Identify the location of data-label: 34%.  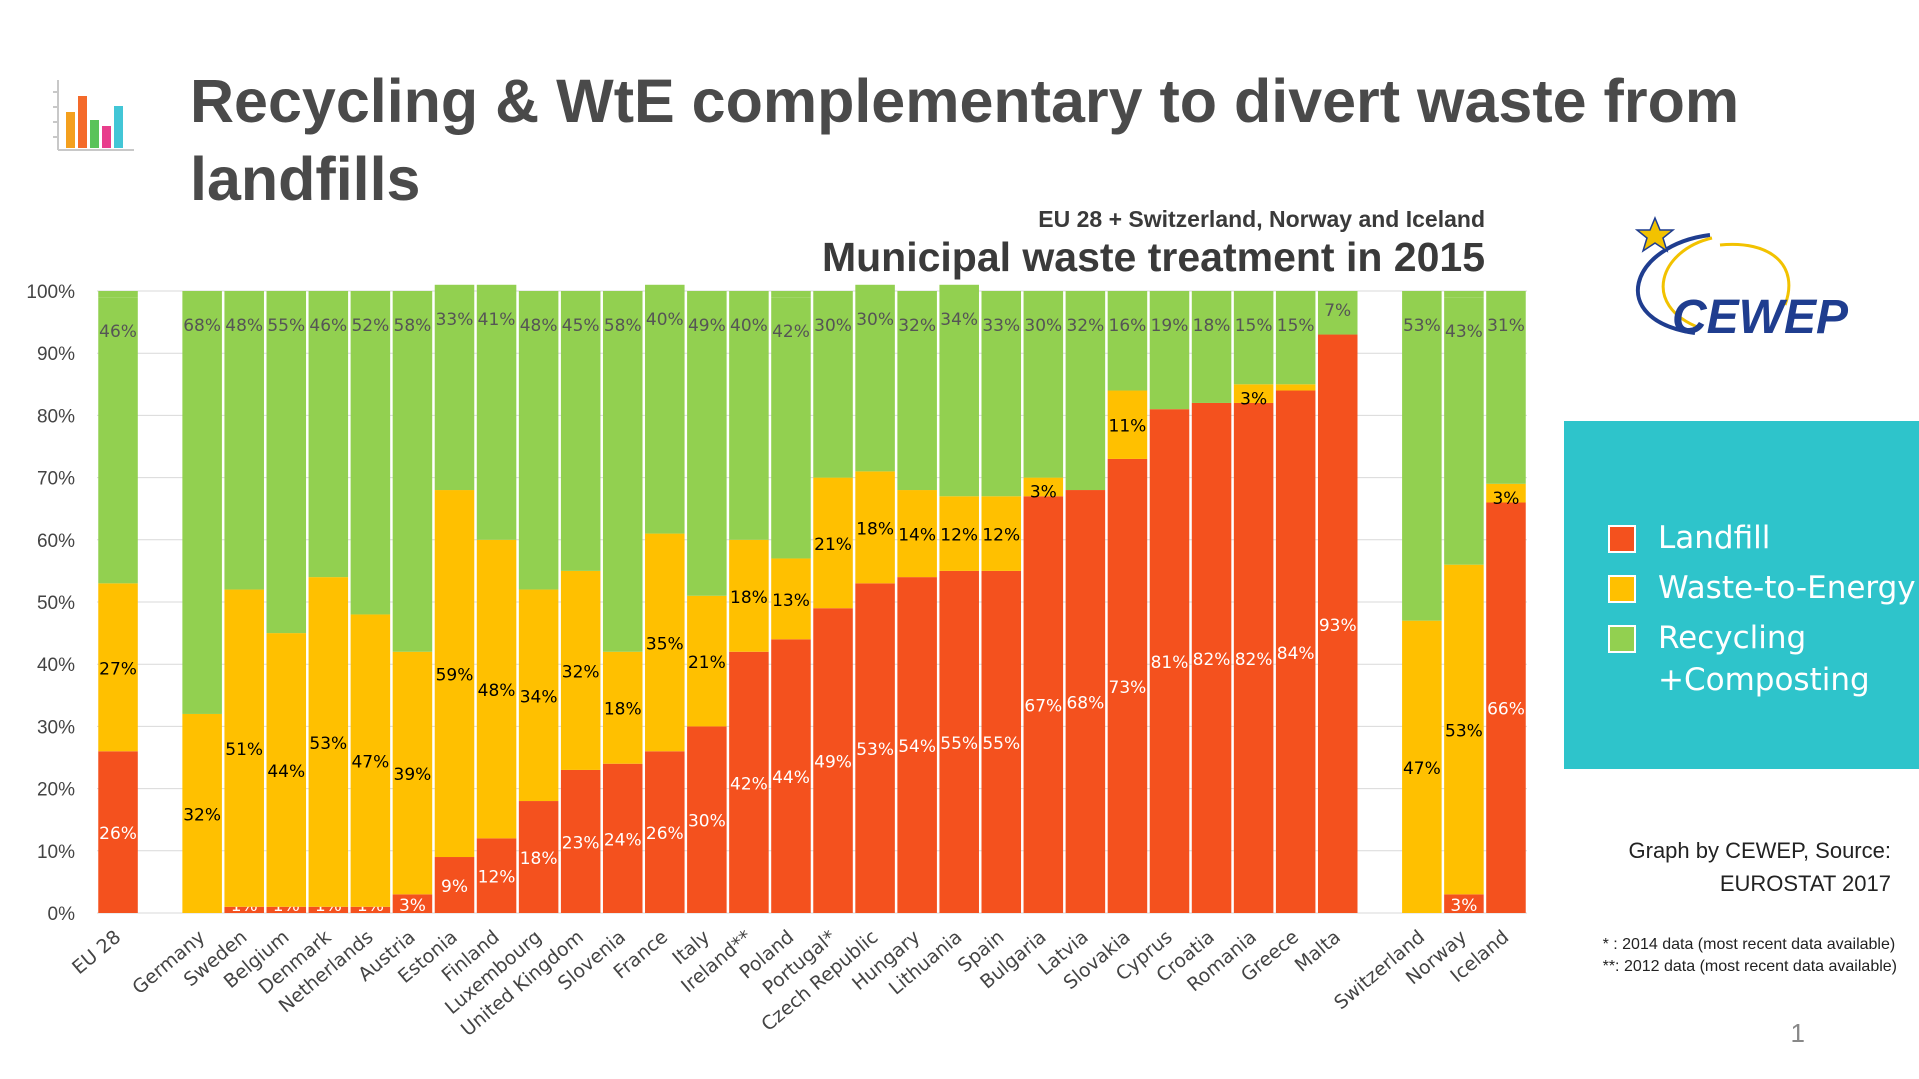
(539, 697).